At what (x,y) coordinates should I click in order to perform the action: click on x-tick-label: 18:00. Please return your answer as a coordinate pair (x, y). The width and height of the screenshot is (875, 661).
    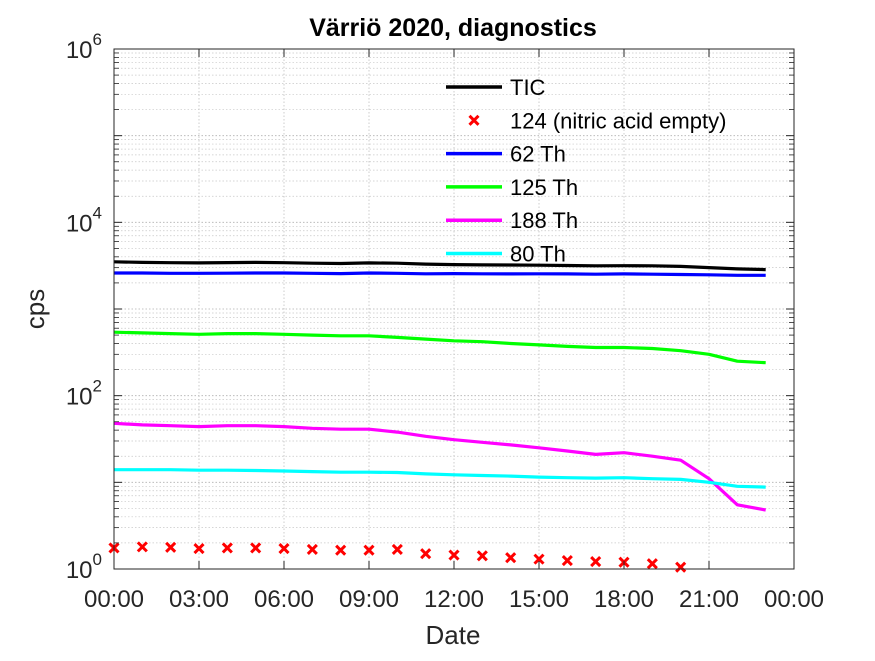
    Looking at the image, I should click on (624, 599).